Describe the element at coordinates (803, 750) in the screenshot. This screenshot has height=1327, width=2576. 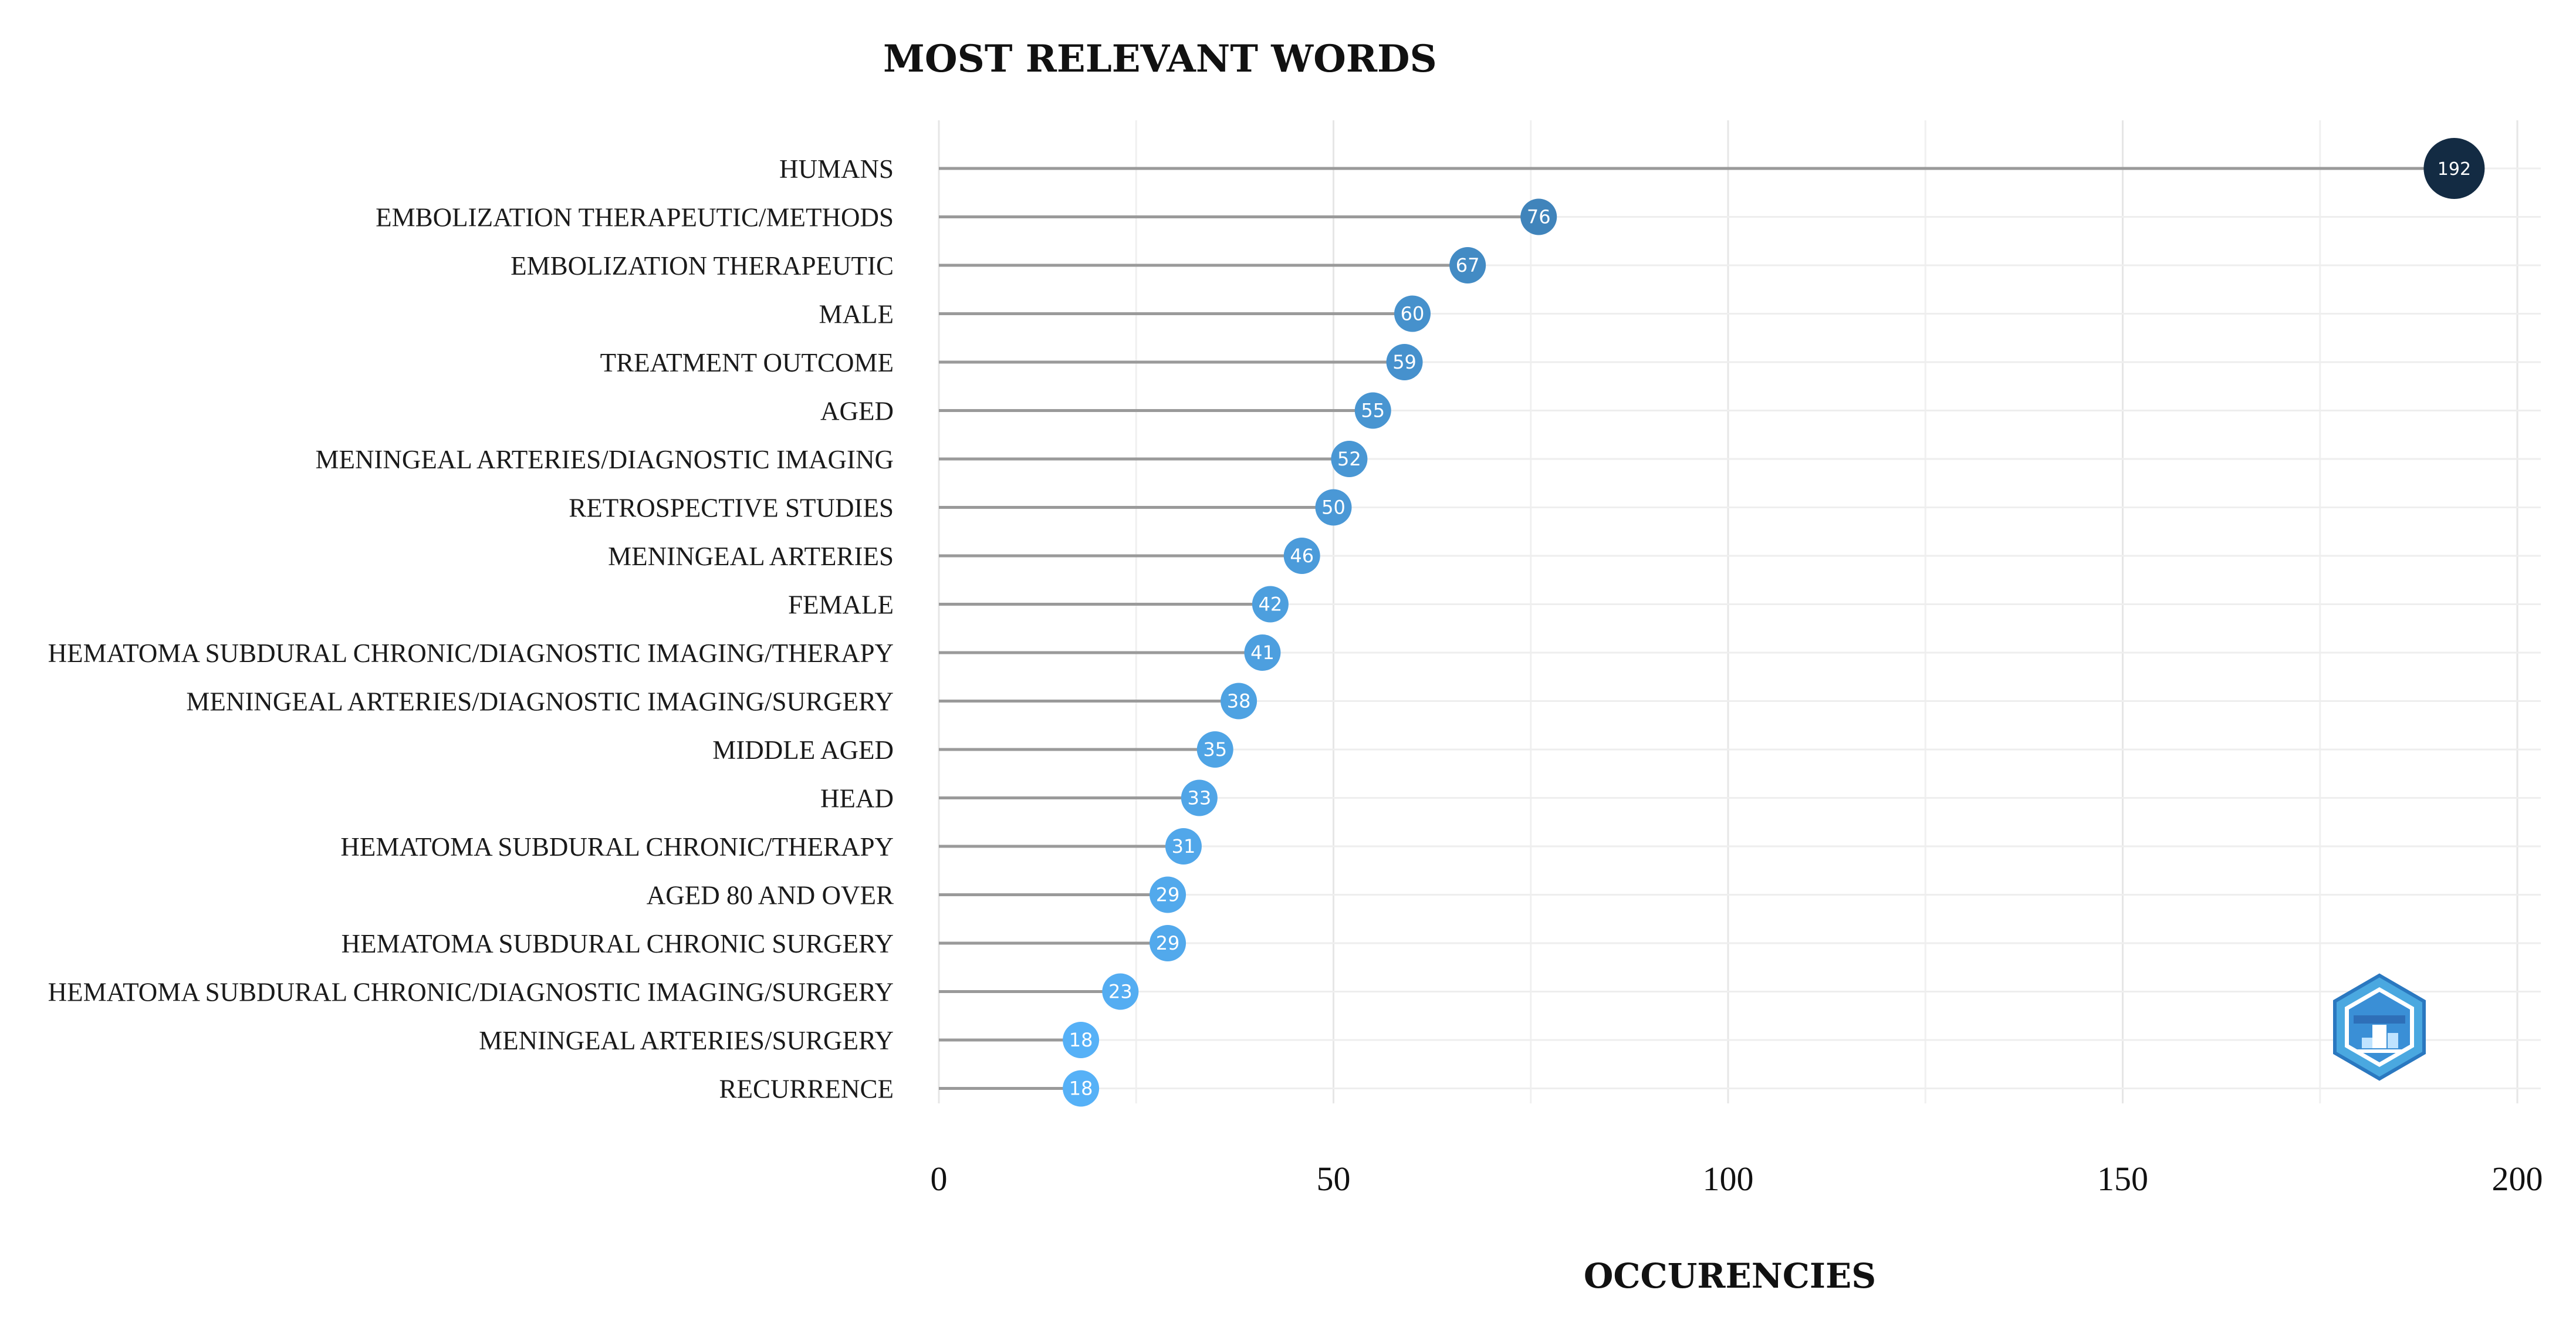
I see `category-label: MIDDLE AGED` at that location.